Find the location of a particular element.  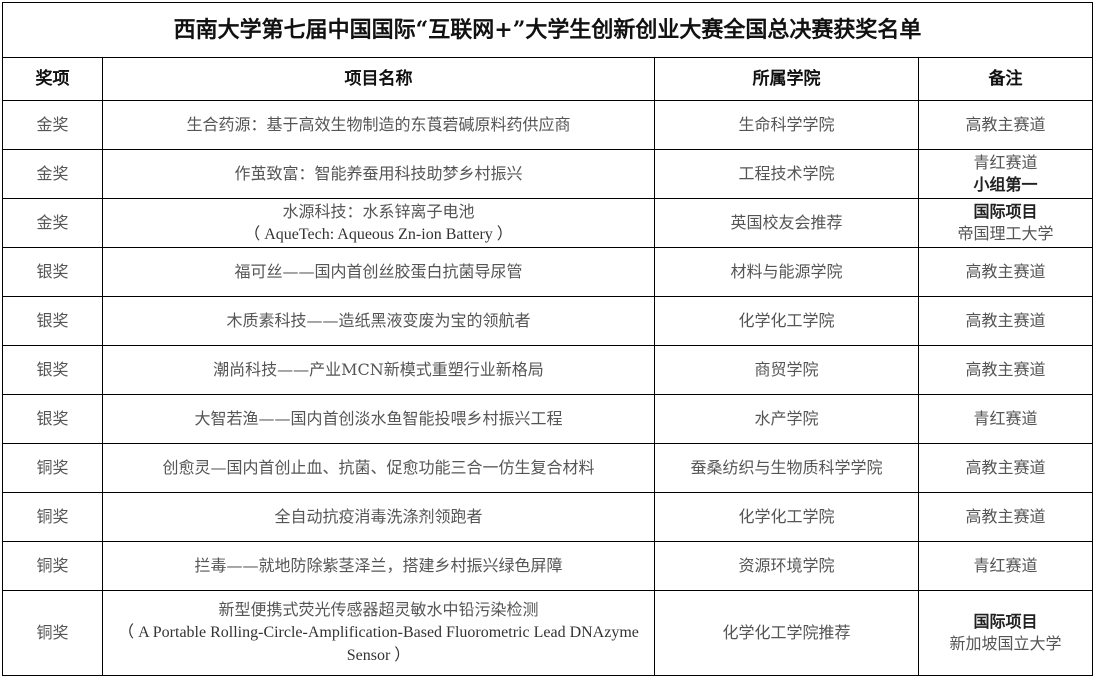

note-cell: 国际项目新加坡国立大学 is located at coordinates (1005, 633).